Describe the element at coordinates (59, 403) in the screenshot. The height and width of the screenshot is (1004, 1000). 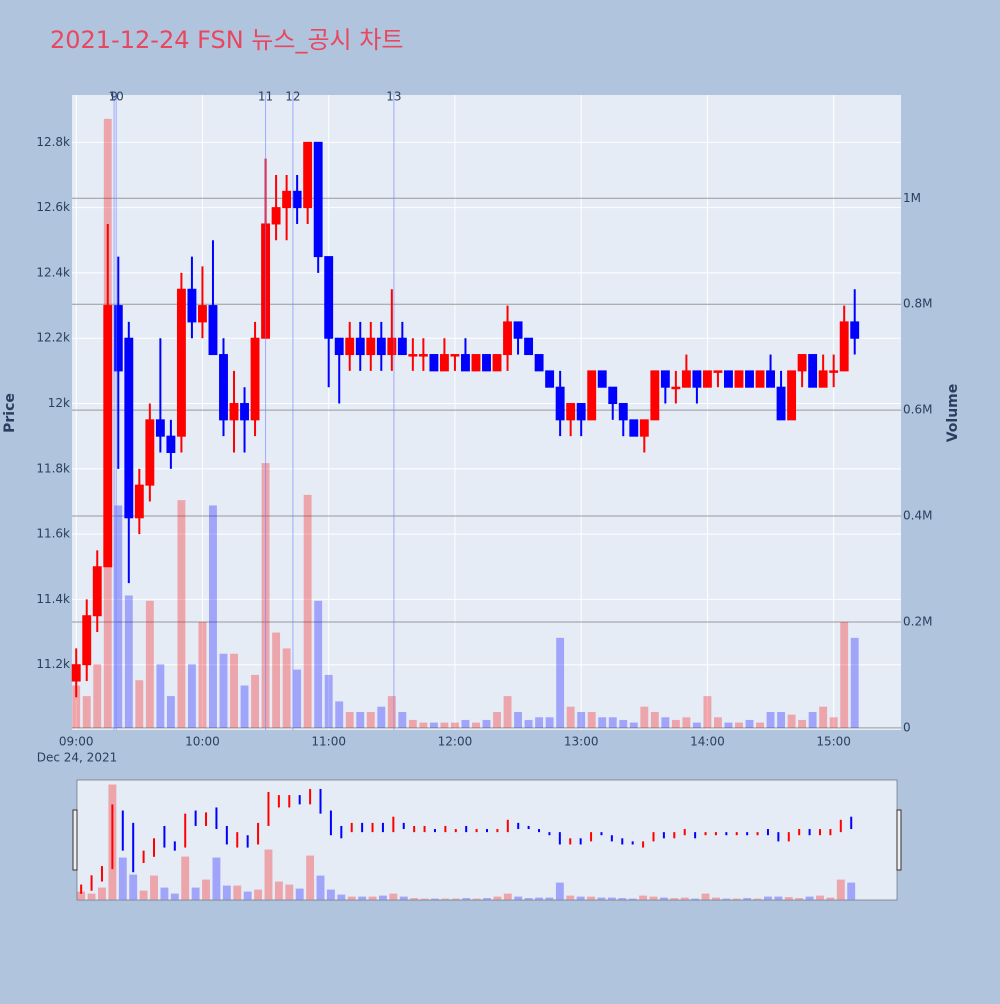
I see `y-tick-label: 12k` at that location.